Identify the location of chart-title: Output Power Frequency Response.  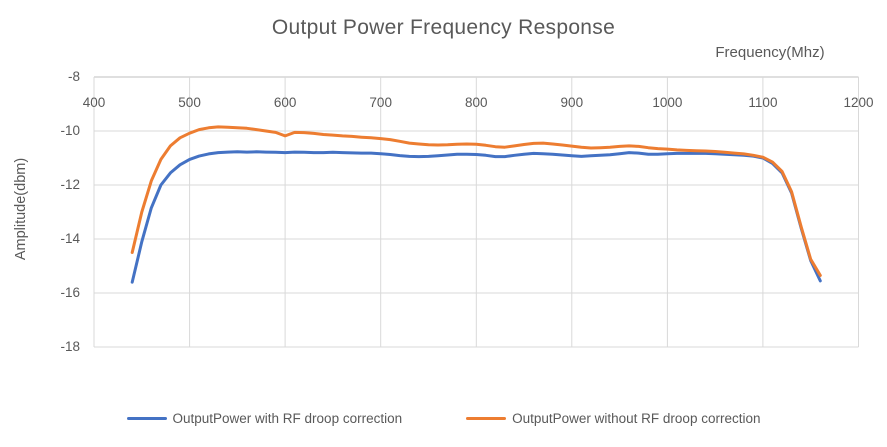
(443, 27).